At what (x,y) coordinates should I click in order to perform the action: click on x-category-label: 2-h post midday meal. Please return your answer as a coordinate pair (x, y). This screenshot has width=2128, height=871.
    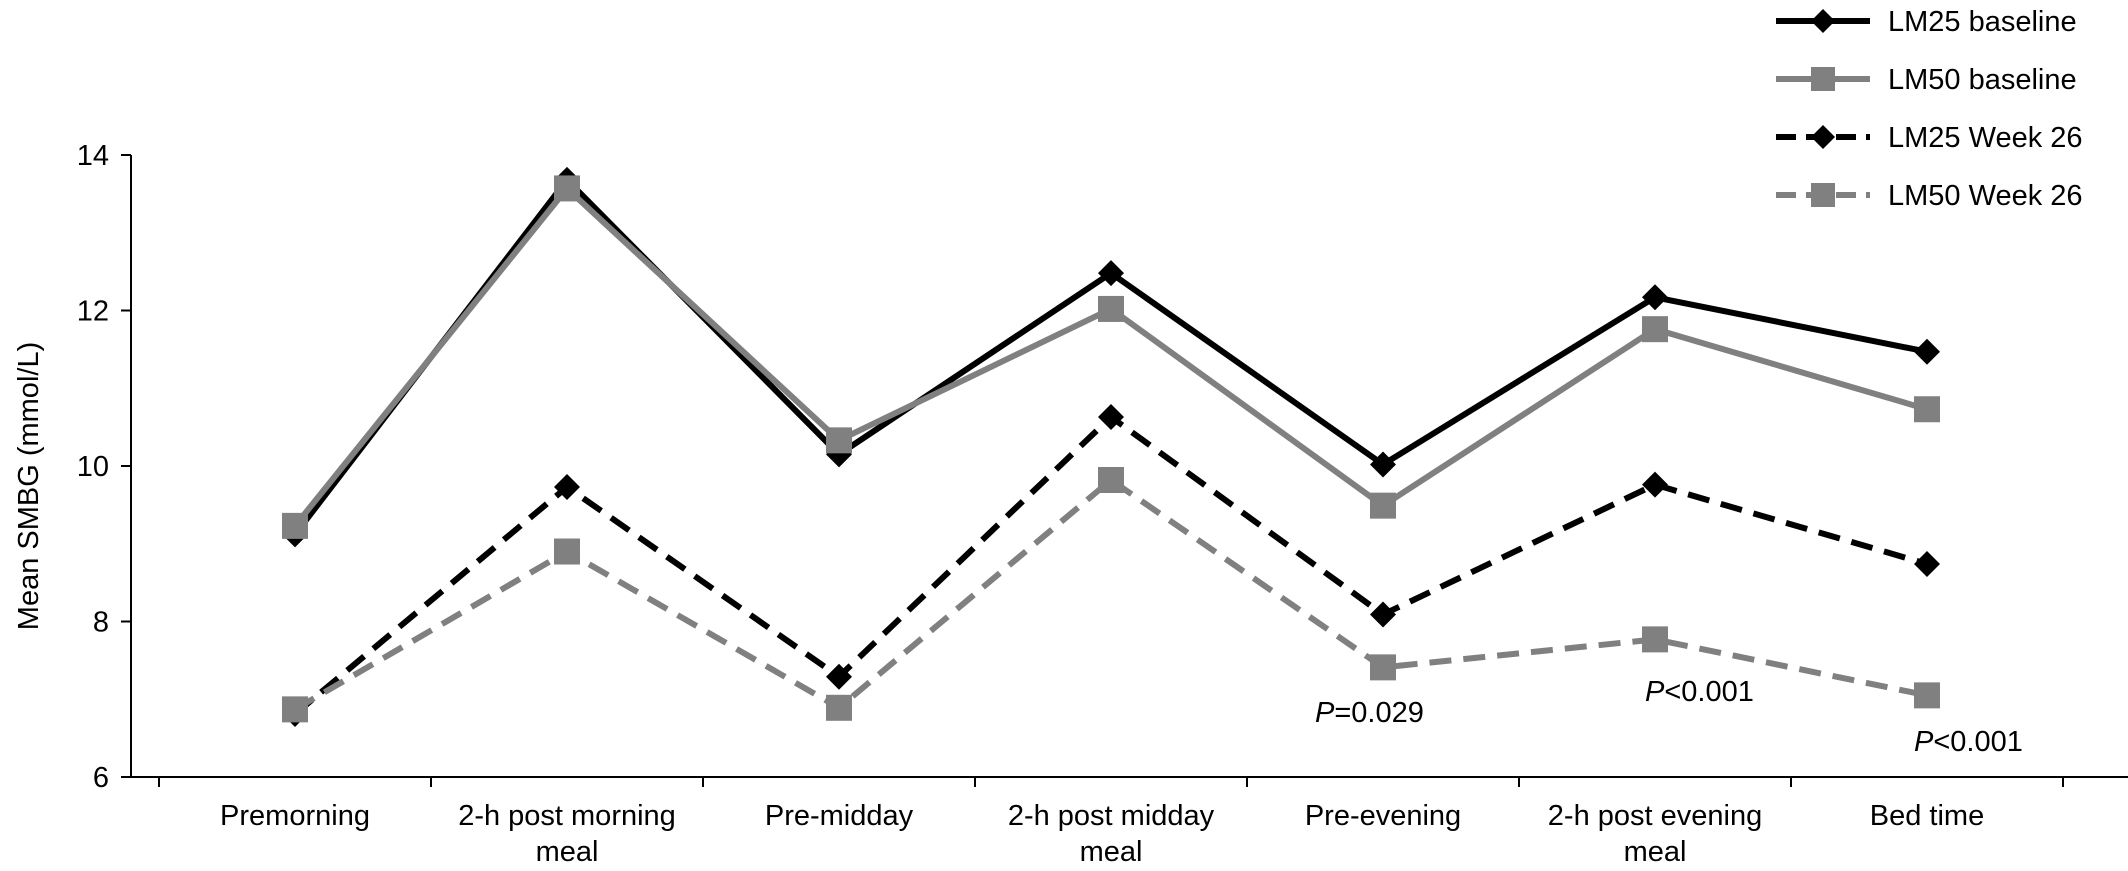
    Looking at the image, I should click on (1111, 833).